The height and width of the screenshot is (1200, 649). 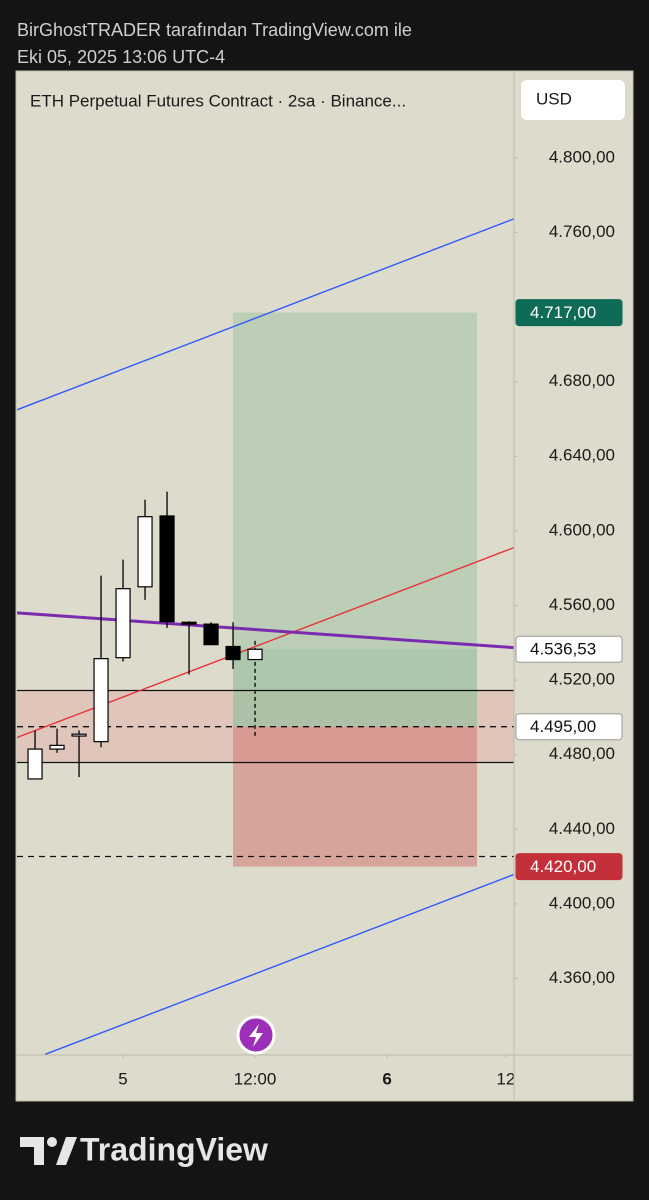 What do you see at coordinates (505, 1078) in the screenshot?
I see `x-tick-label: 12` at bounding box center [505, 1078].